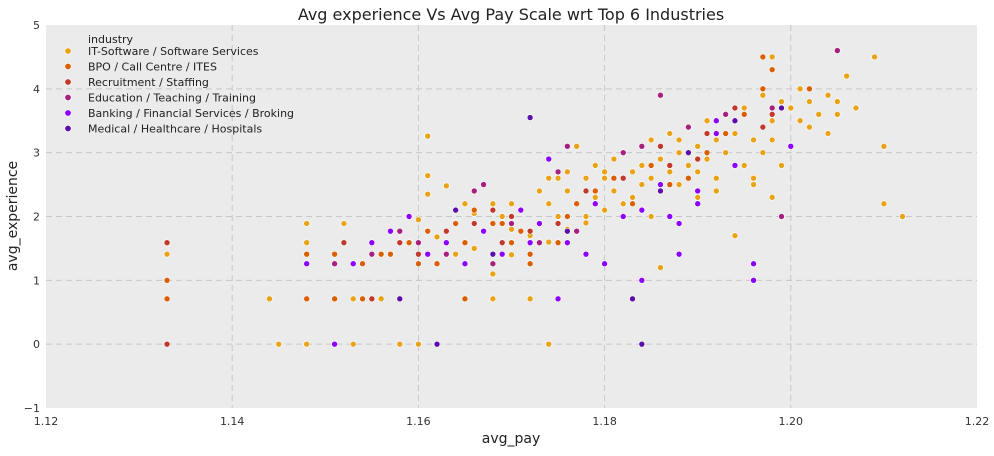 The height and width of the screenshot is (456, 994). Describe the element at coordinates (148, 82) in the screenshot. I see `legend-label: Recruitment / Staffing` at that location.